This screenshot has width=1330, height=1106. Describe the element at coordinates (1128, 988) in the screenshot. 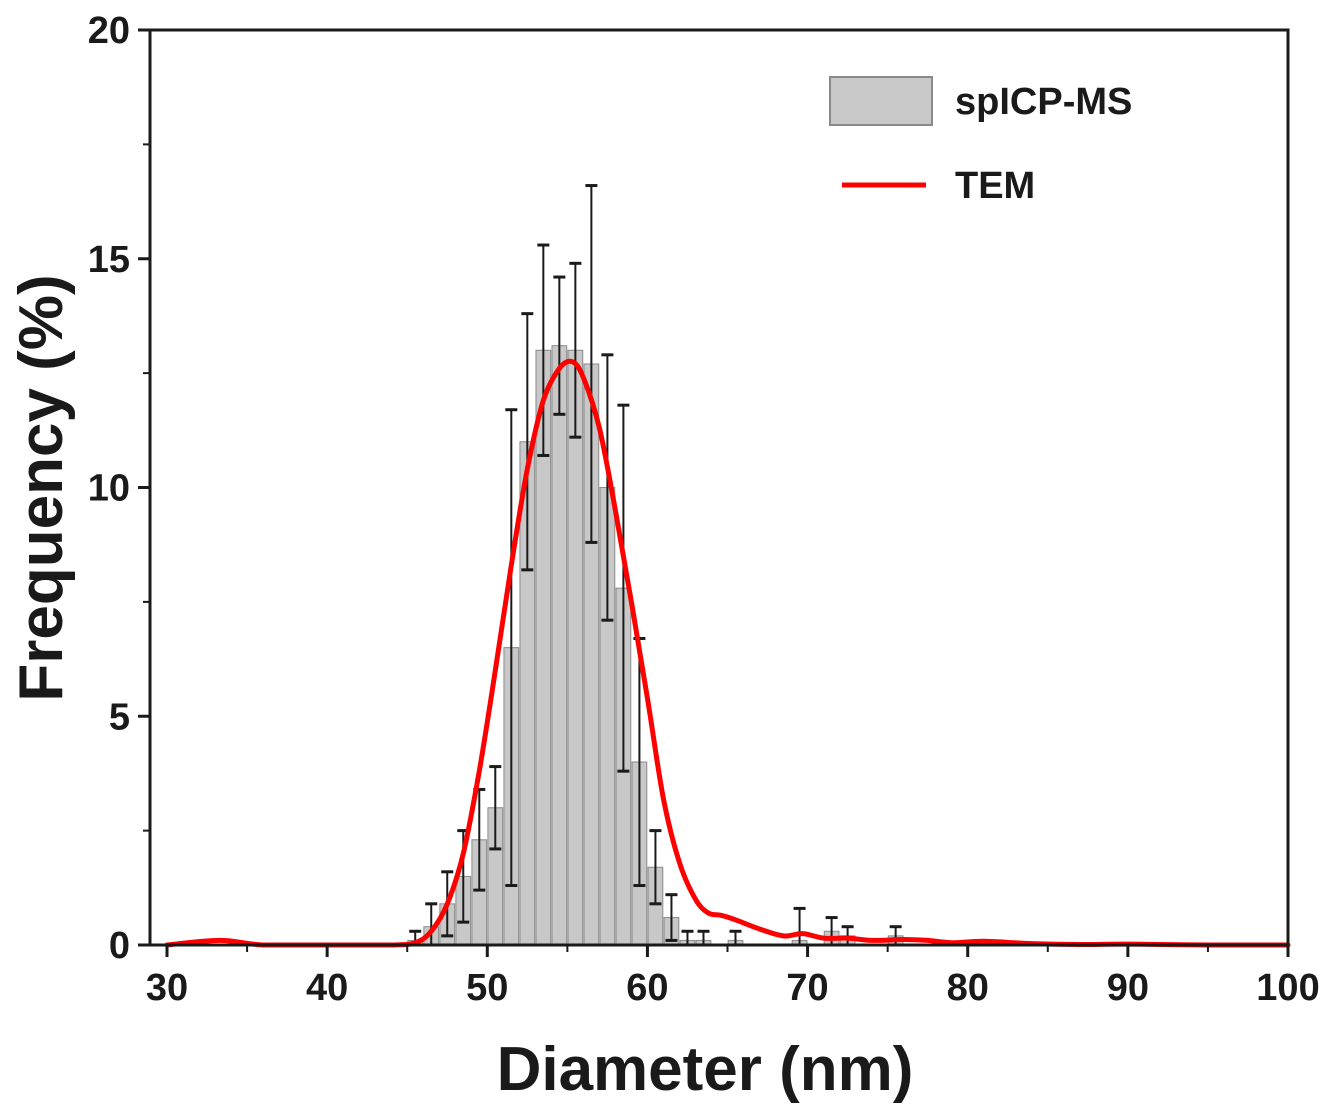

I see `x-tick-label: 90` at that location.